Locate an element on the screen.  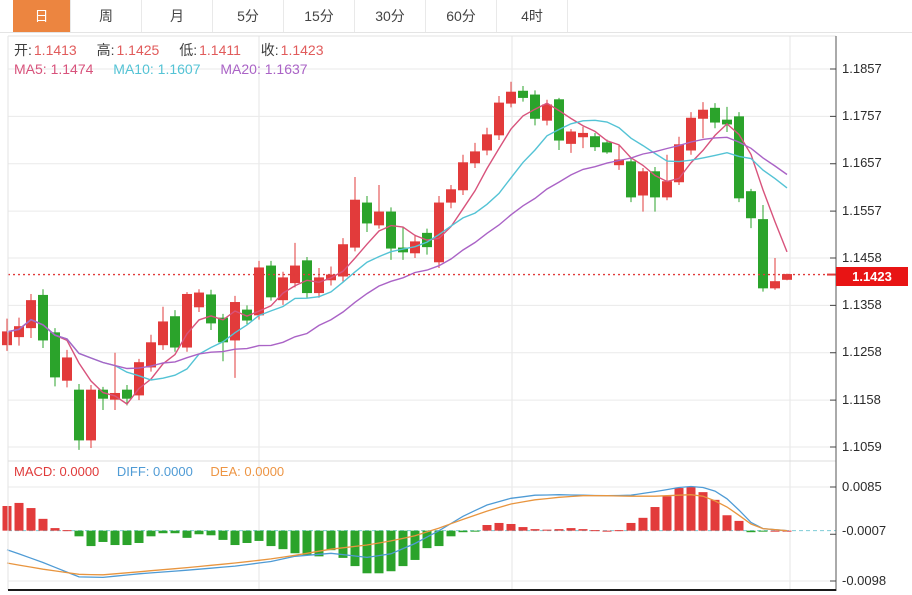
high-value: 1.1425 is located at coordinates (138, 50).